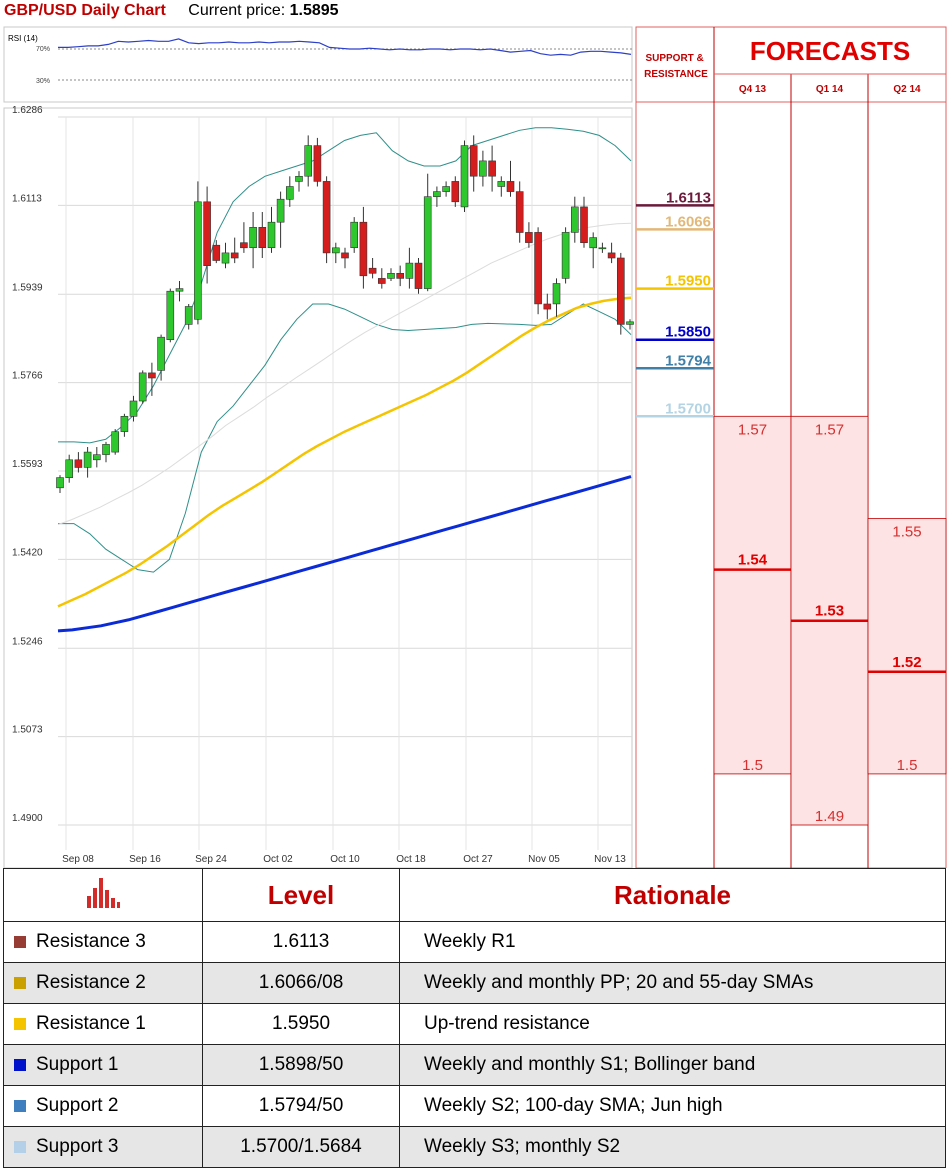 This screenshot has height=1168, width=949. Describe the element at coordinates (830, 51) in the screenshot. I see `forecasts-title: FORECASTS` at that location.